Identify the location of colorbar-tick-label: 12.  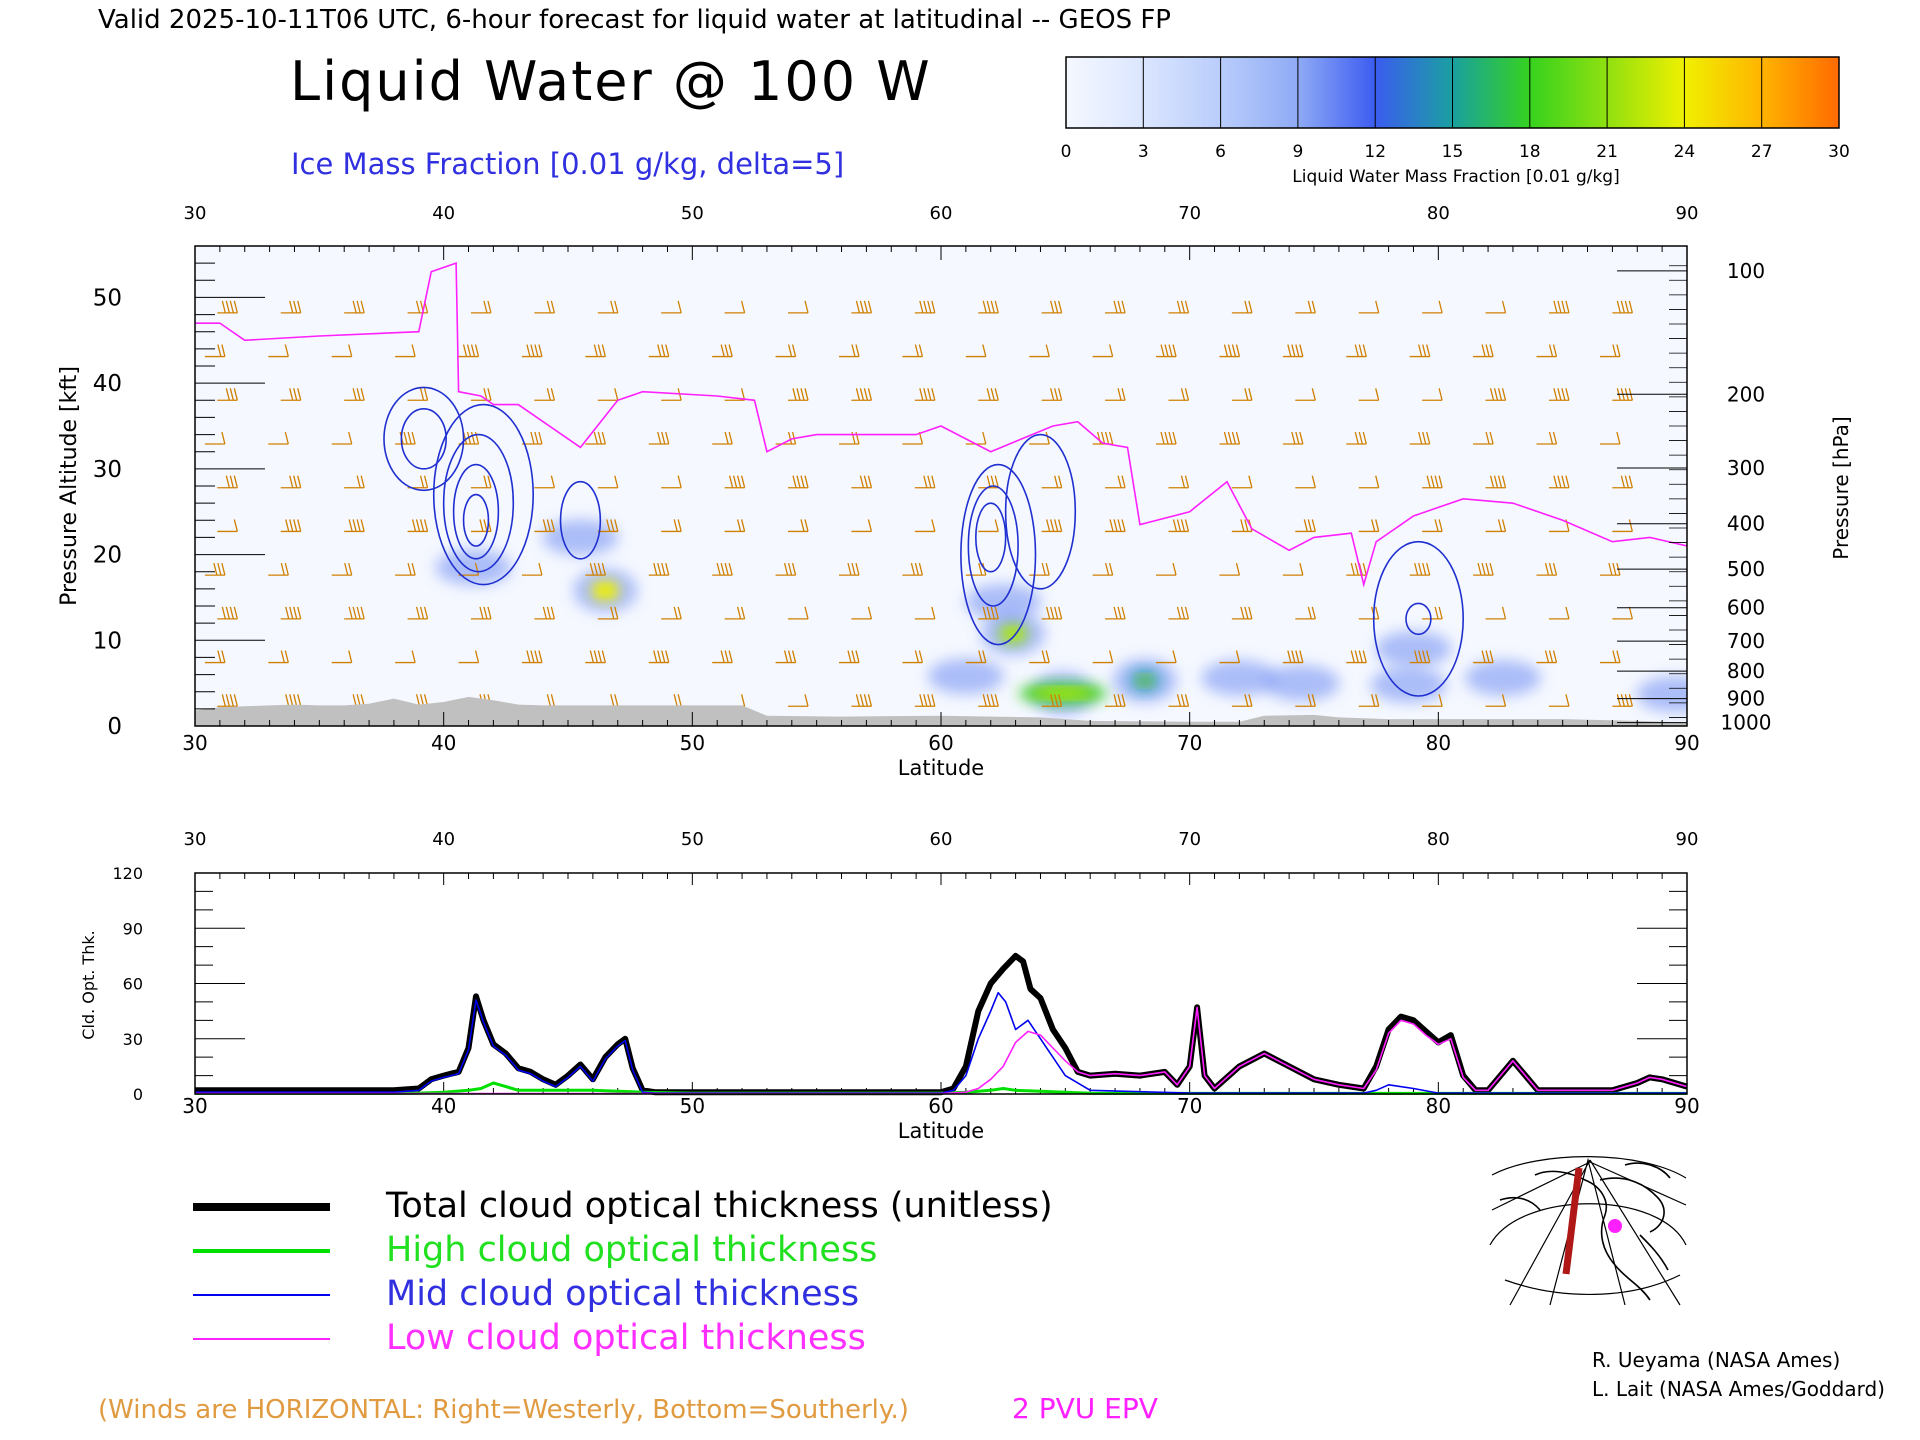
(1375, 152).